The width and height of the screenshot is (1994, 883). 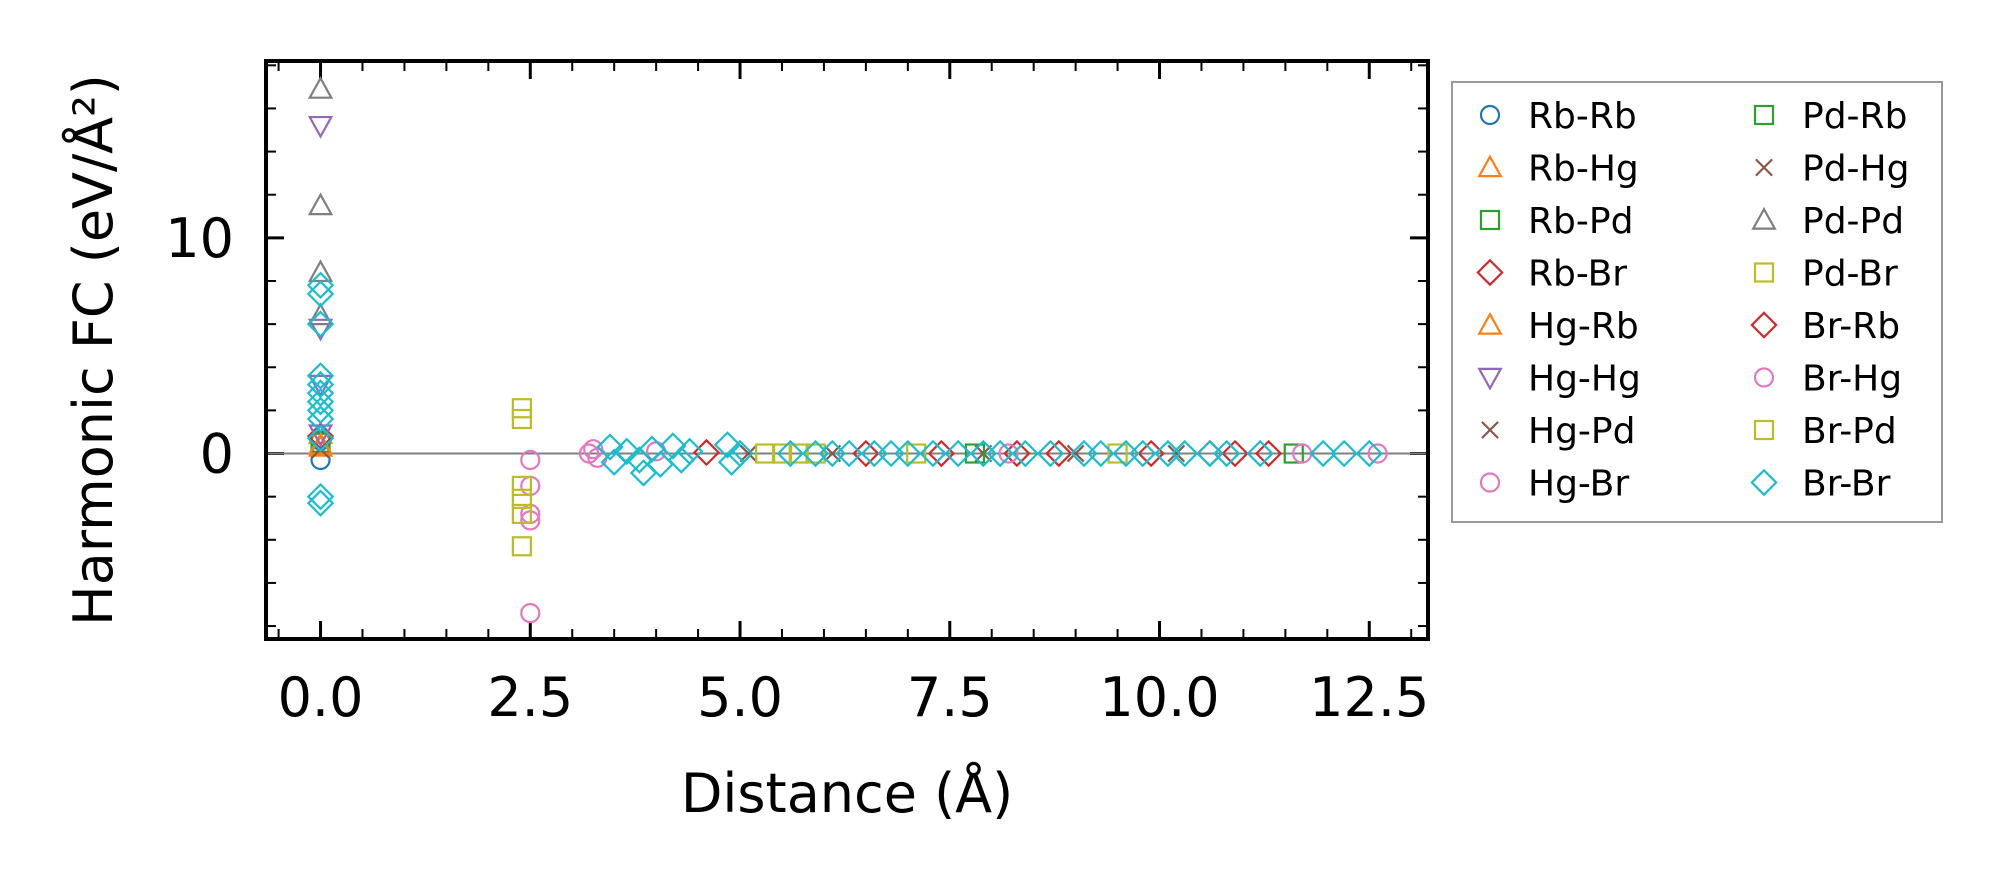 What do you see at coordinates (1584, 379) in the screenshot?
I see `legend-label-hg-hg: Hg-Hg` at bounding box center [1584, 379].